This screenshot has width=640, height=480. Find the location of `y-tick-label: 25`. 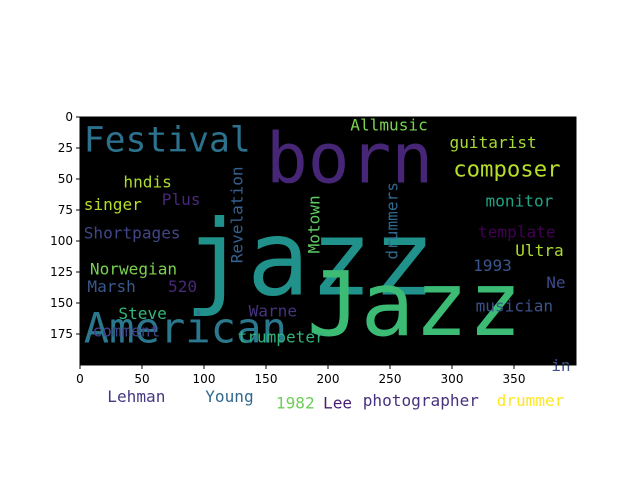

y-tick-label: 25 is located at coordinates (65, 148).